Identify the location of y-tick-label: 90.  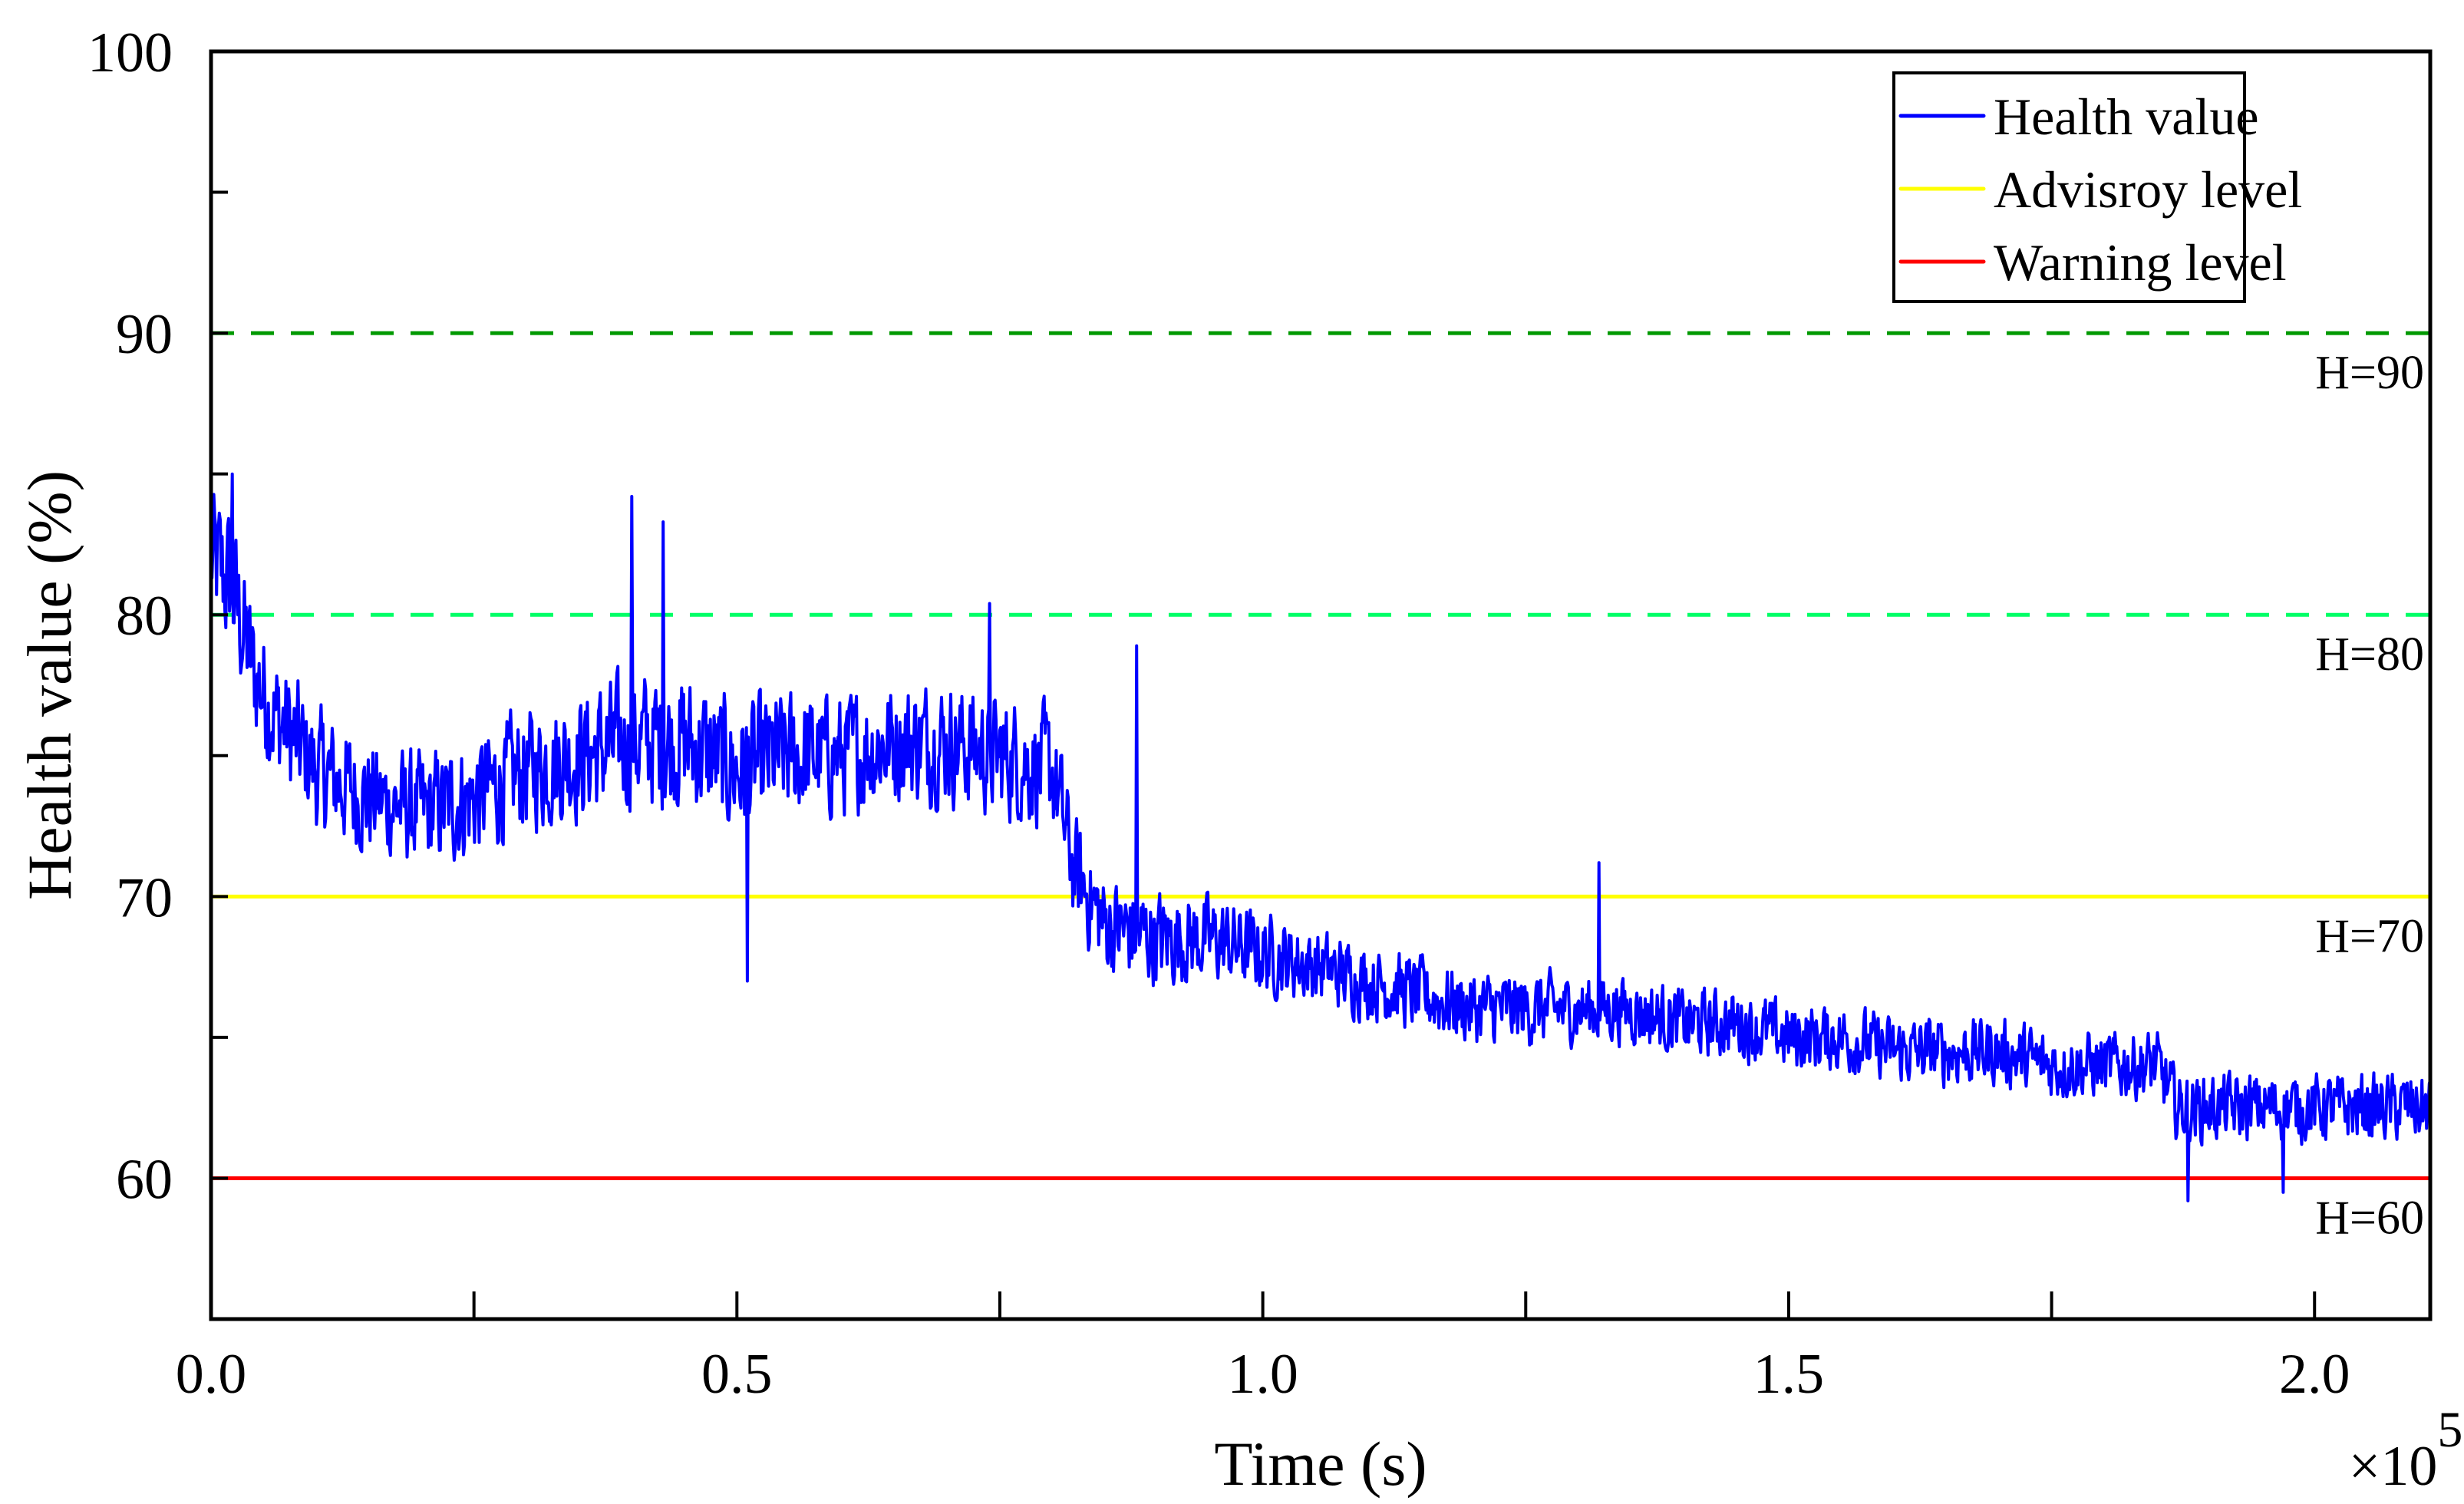
(145, 334).